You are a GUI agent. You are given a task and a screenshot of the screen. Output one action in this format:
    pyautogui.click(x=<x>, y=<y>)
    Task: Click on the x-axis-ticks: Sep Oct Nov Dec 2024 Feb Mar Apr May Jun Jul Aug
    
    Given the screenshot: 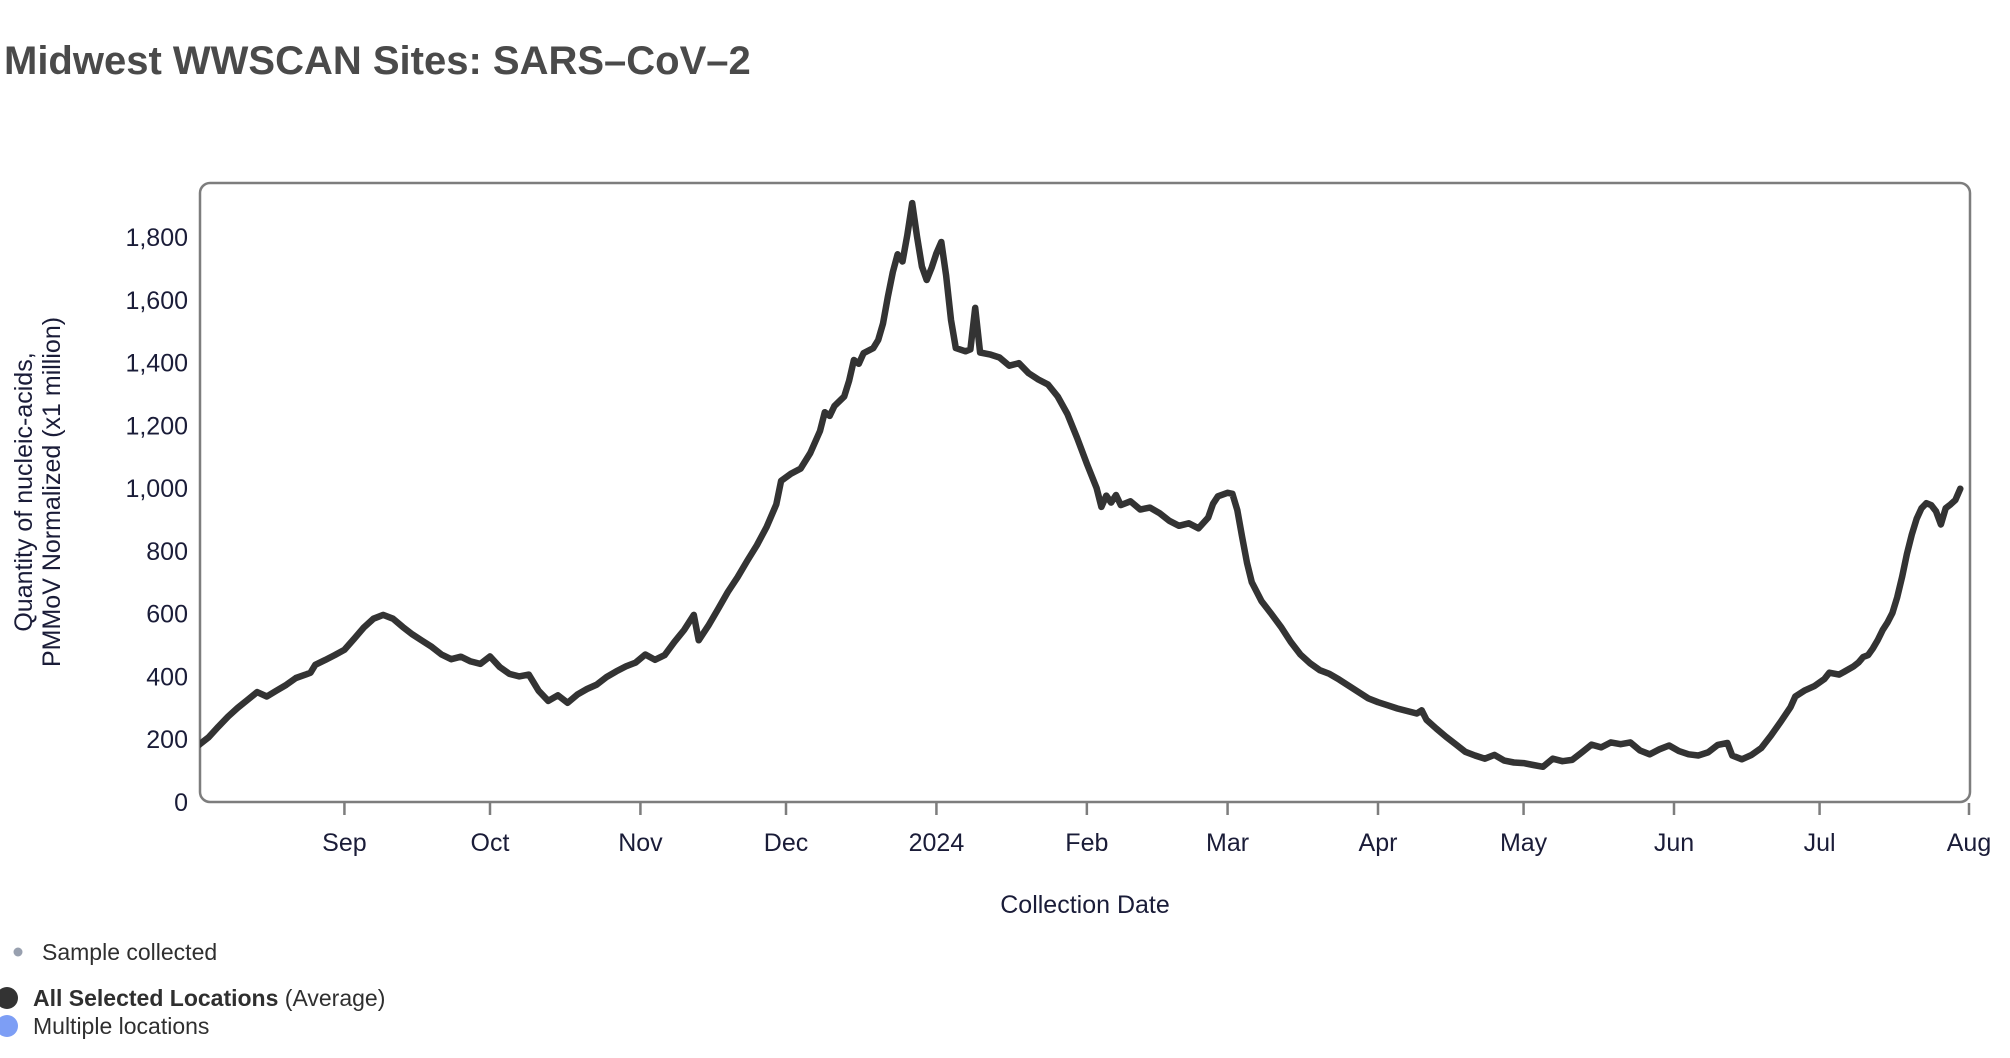 What is the action you would take?
    pyautogui.click(x=1156, y=830)
    